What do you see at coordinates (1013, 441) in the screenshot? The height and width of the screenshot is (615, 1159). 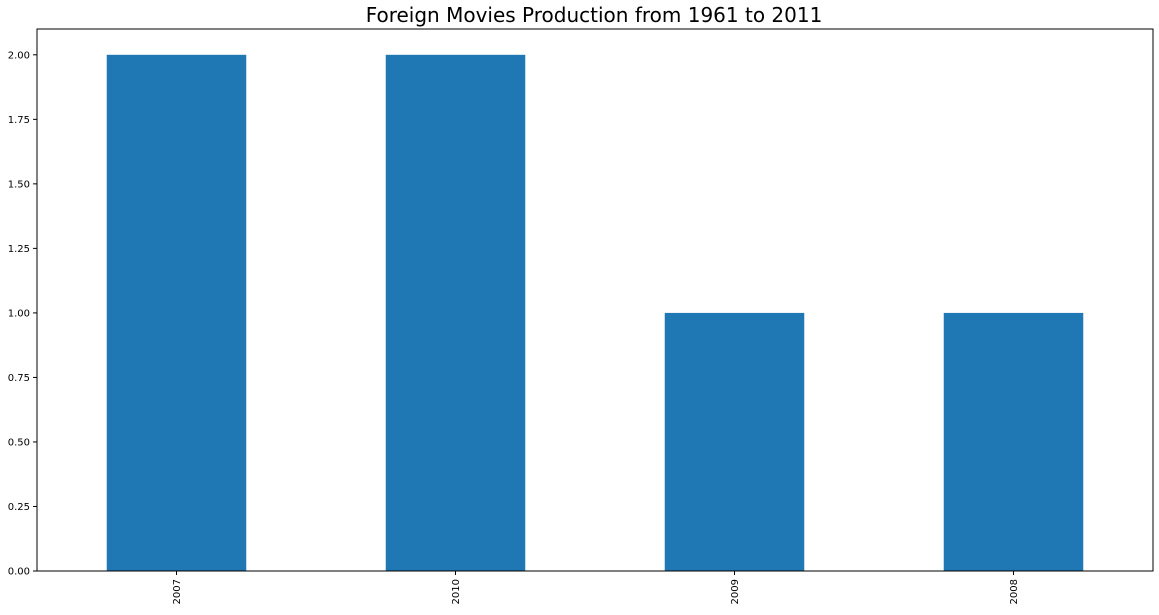 I see `bar-2008` at bounding box center [1013, 441].